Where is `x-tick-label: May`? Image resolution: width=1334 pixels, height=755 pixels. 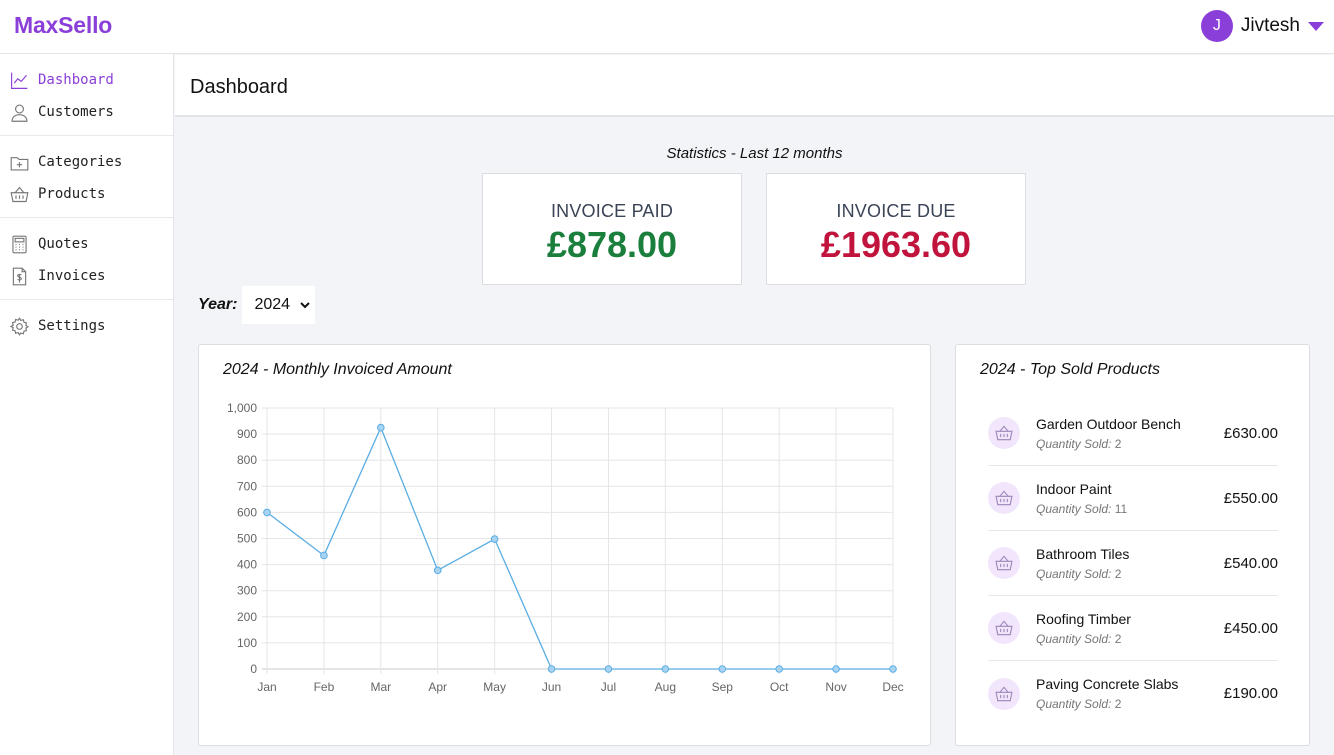
x-tick-label: May is located at coordinates (494, 687).